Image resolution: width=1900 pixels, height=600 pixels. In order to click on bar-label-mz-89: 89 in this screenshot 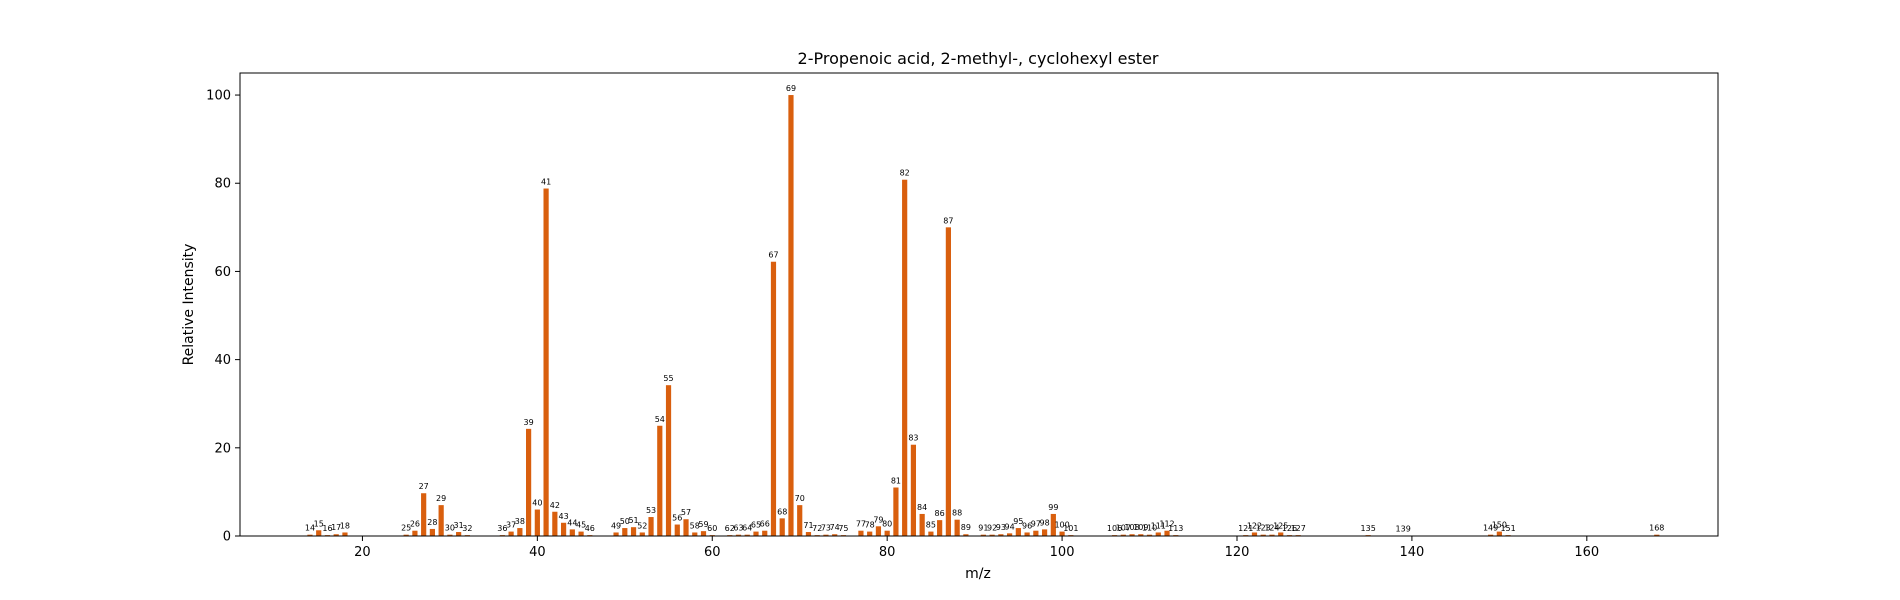, I will do `click(966, 527)`.